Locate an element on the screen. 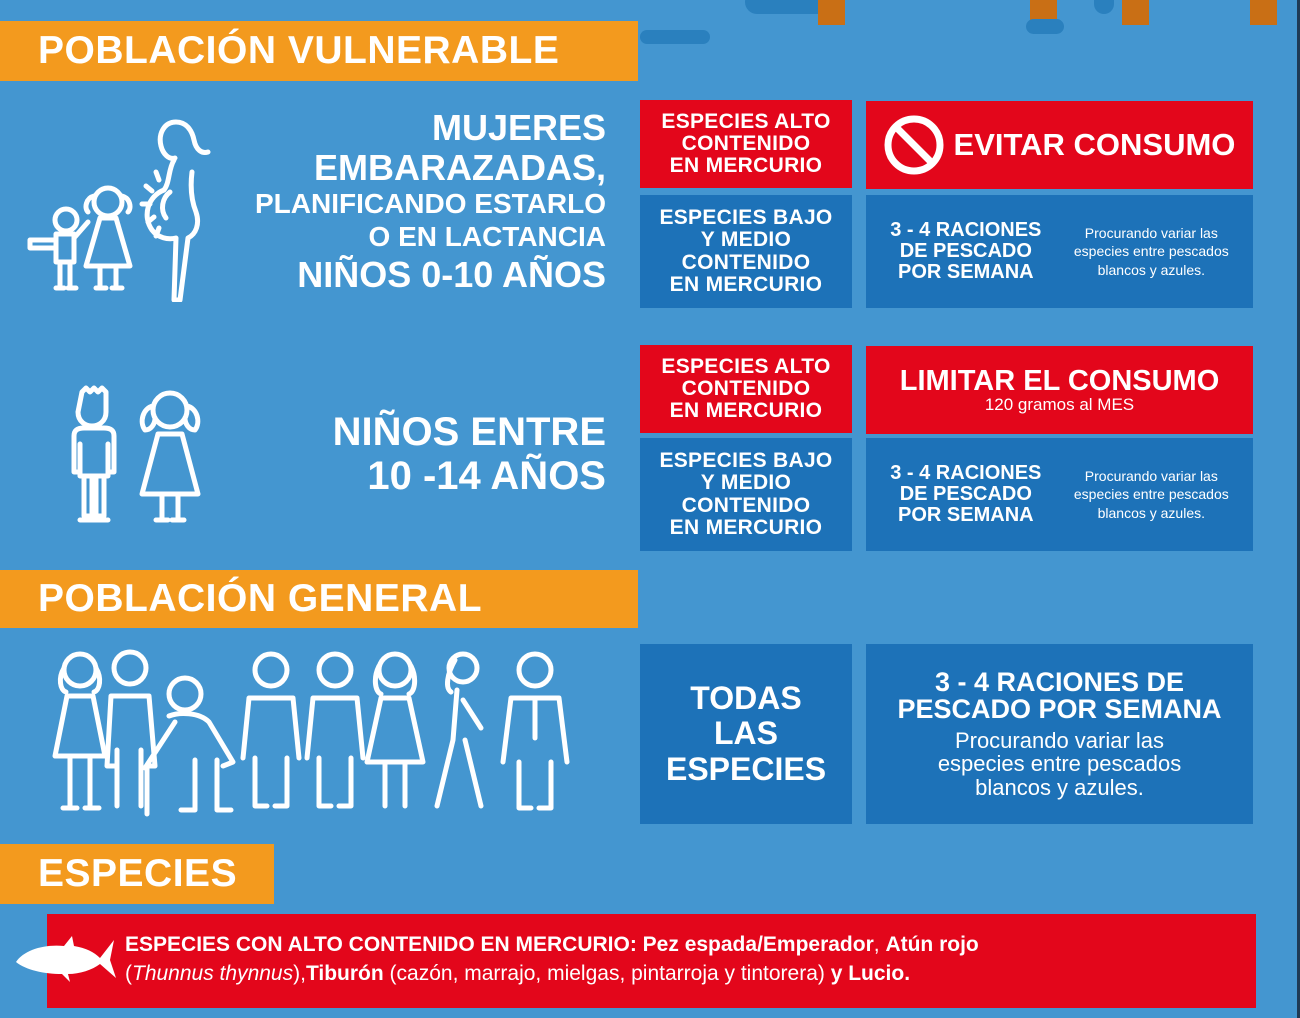  section-title: POBLACIÓN VULNERABLE is located at coordinates (299, 50).